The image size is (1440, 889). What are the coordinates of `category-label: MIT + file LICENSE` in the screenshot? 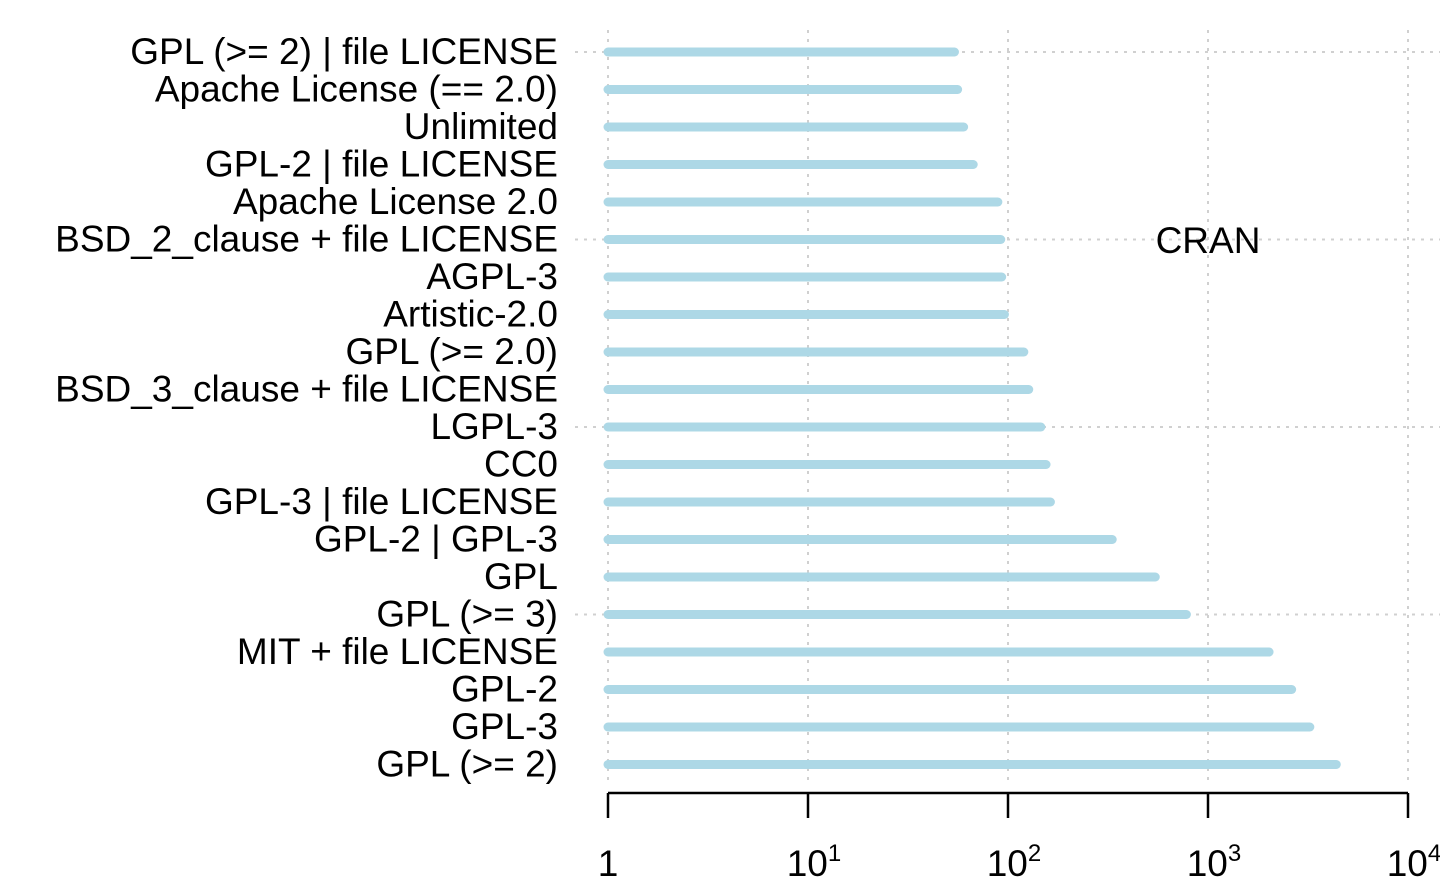 It's located at (397, 651).